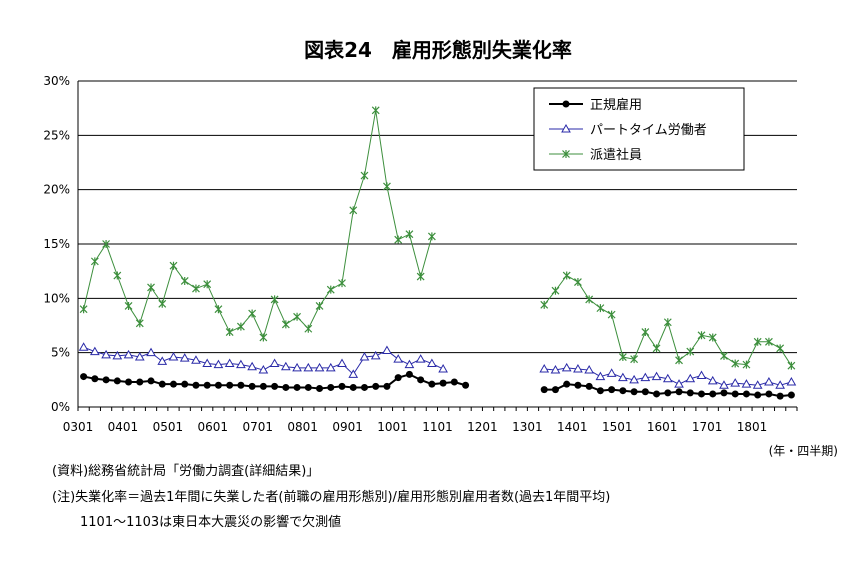 This screenshot has height=577, width=857. Describe the element at coordinates (752, 427) in the screenshot. I see `x-tick-label: 1801` at that location.